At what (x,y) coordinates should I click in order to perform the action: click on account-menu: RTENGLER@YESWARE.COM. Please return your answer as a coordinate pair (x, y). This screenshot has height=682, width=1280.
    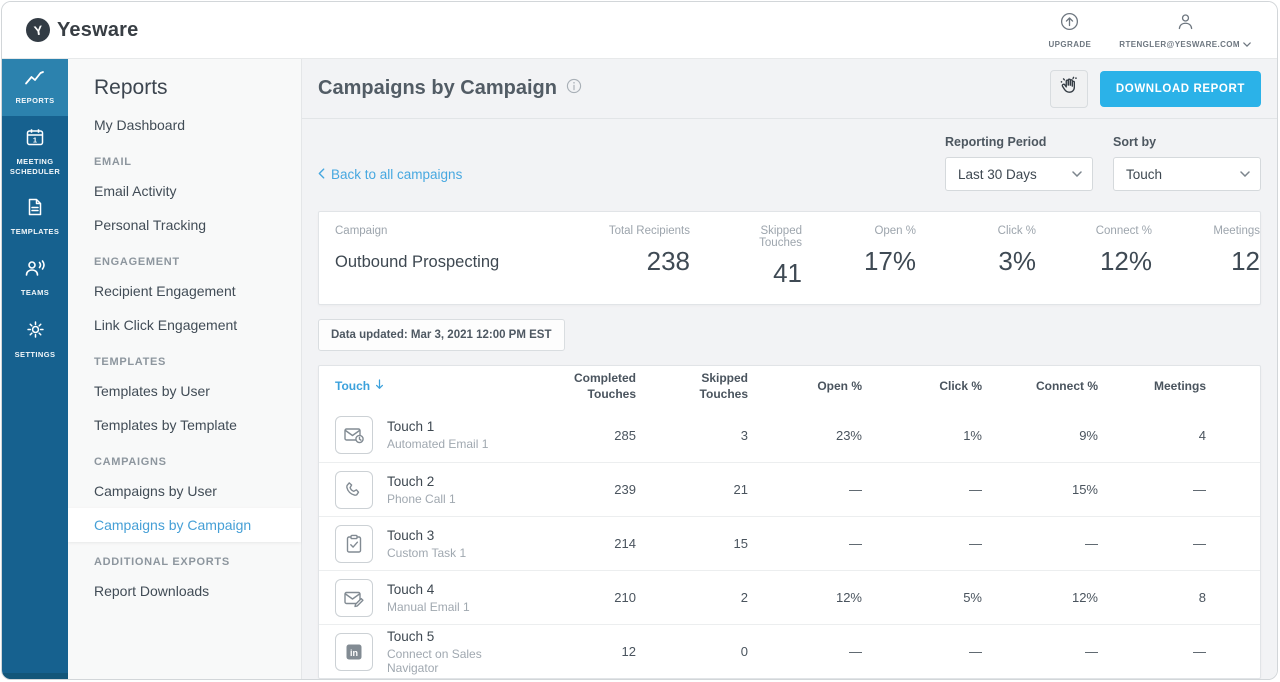
    Looking at the image, I should click on (1185, 30).